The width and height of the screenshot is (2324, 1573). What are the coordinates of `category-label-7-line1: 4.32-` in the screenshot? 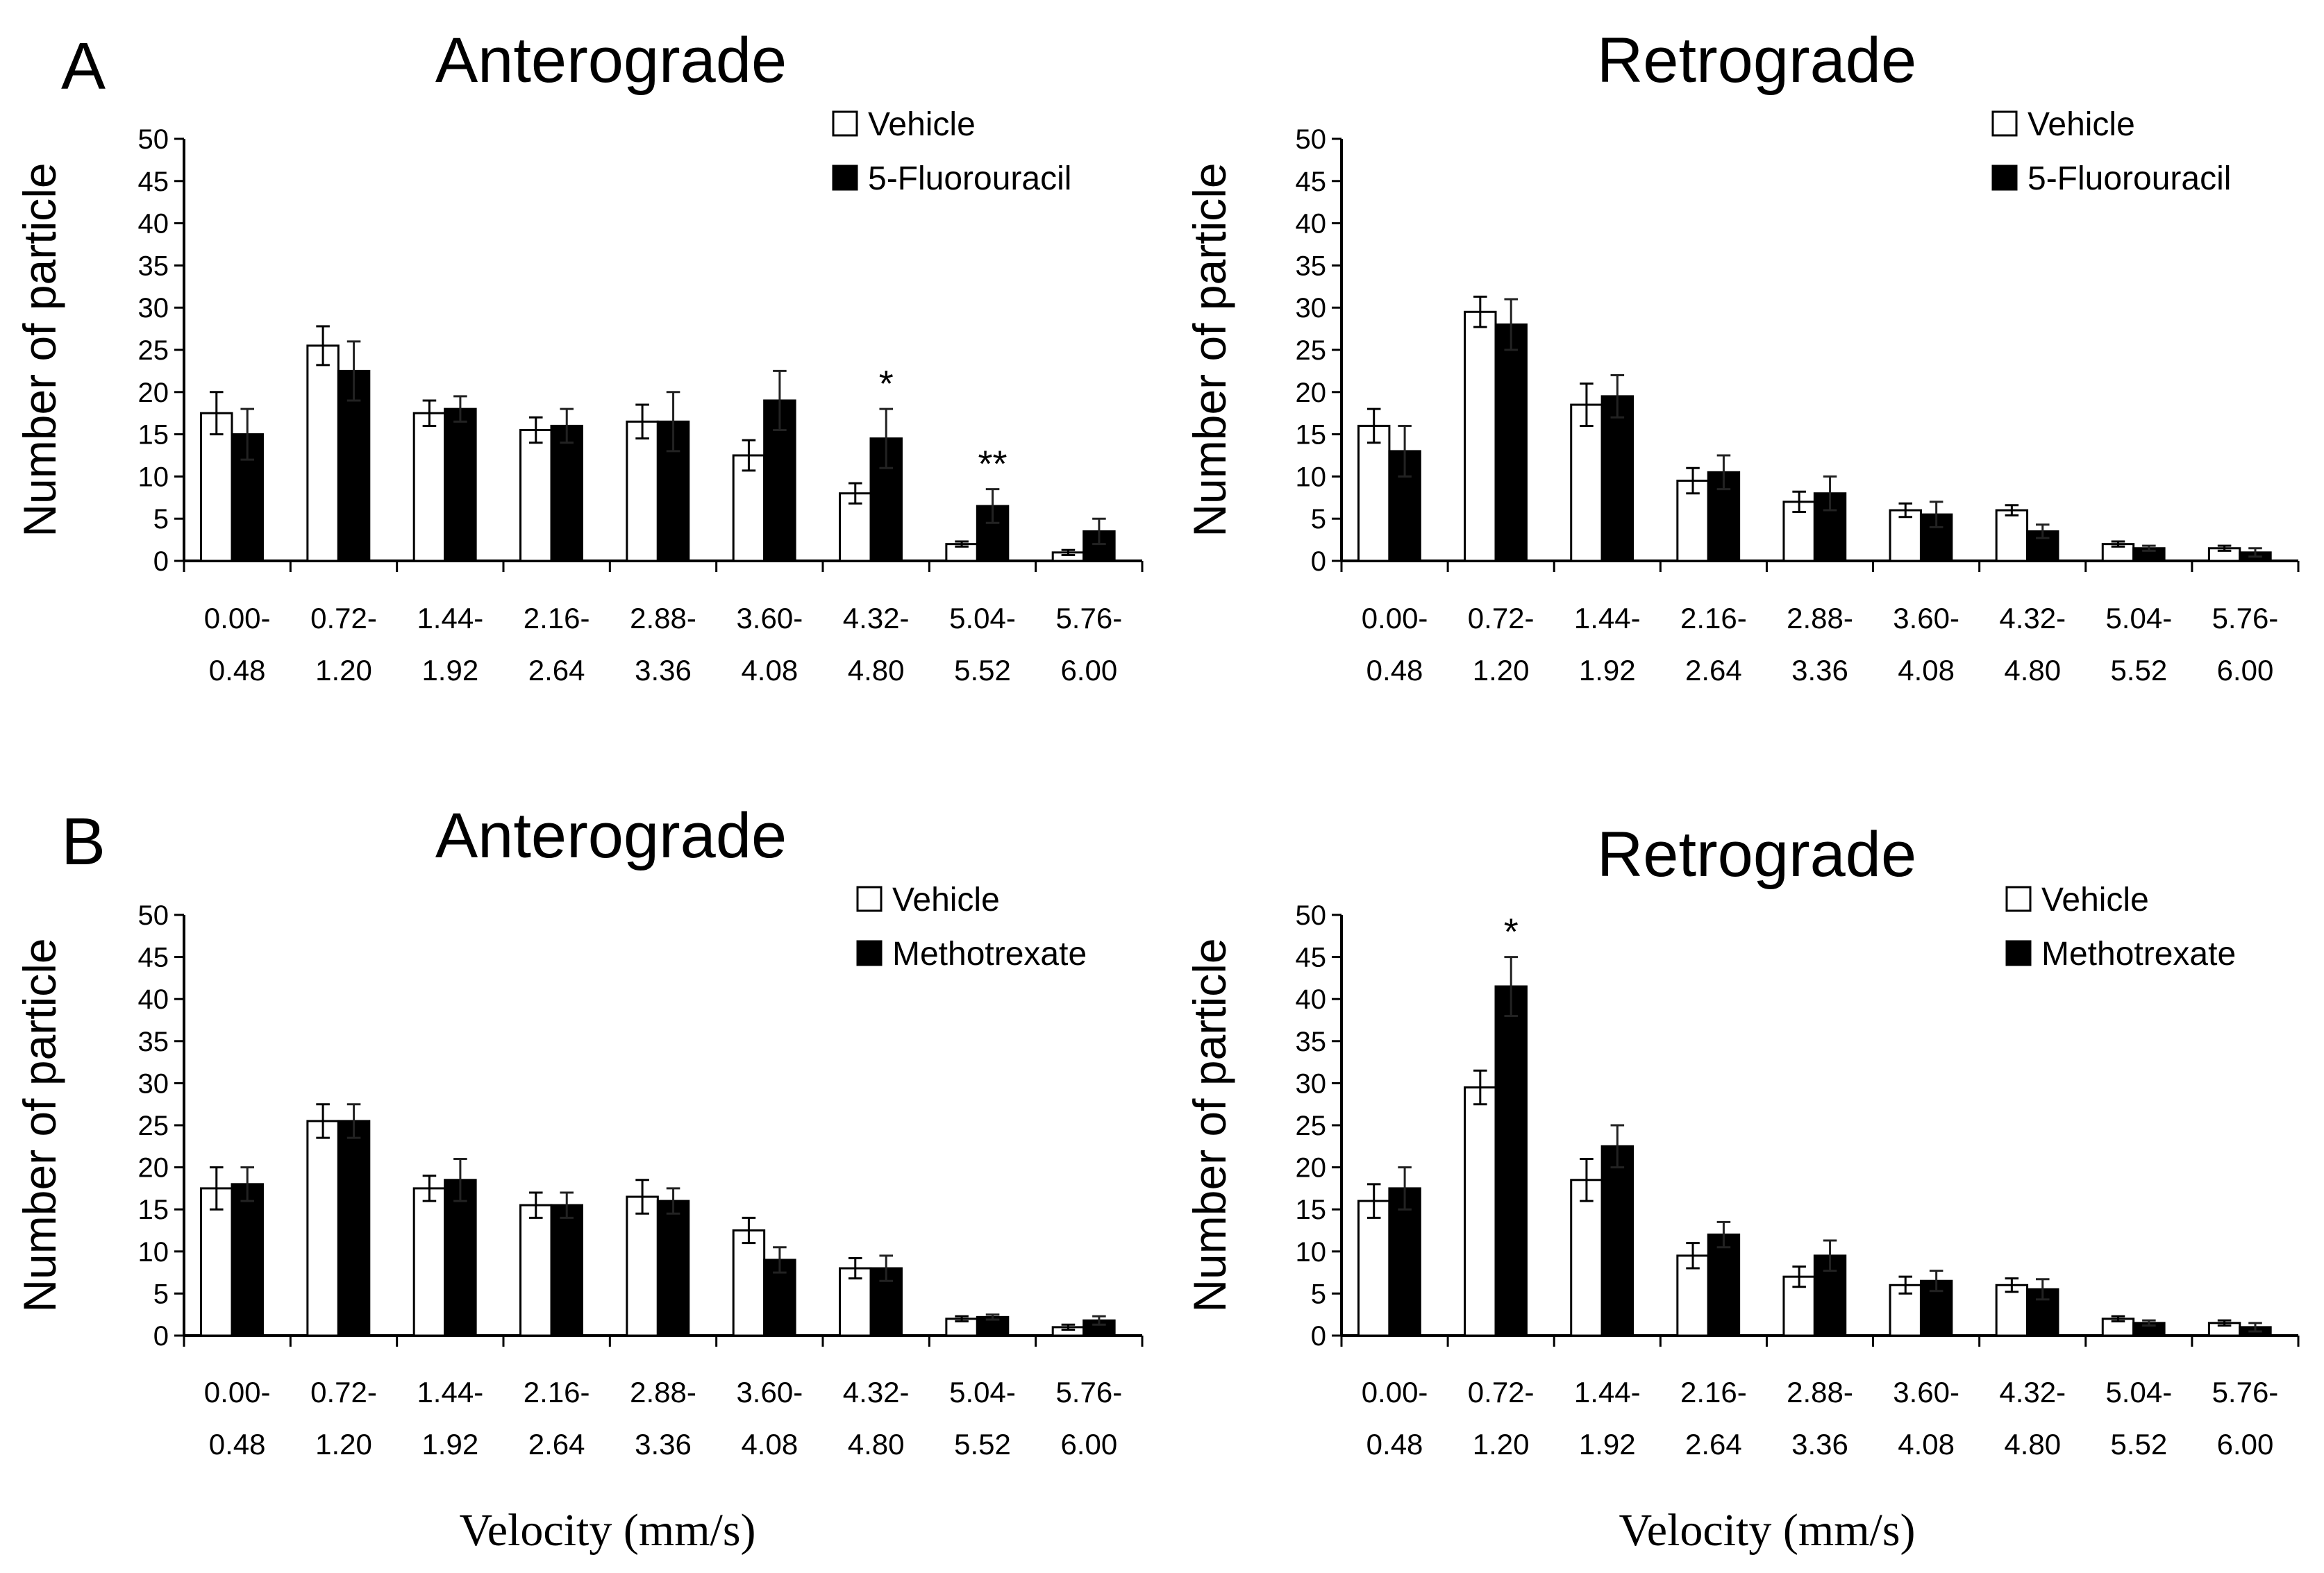 It's located at (876, 618).